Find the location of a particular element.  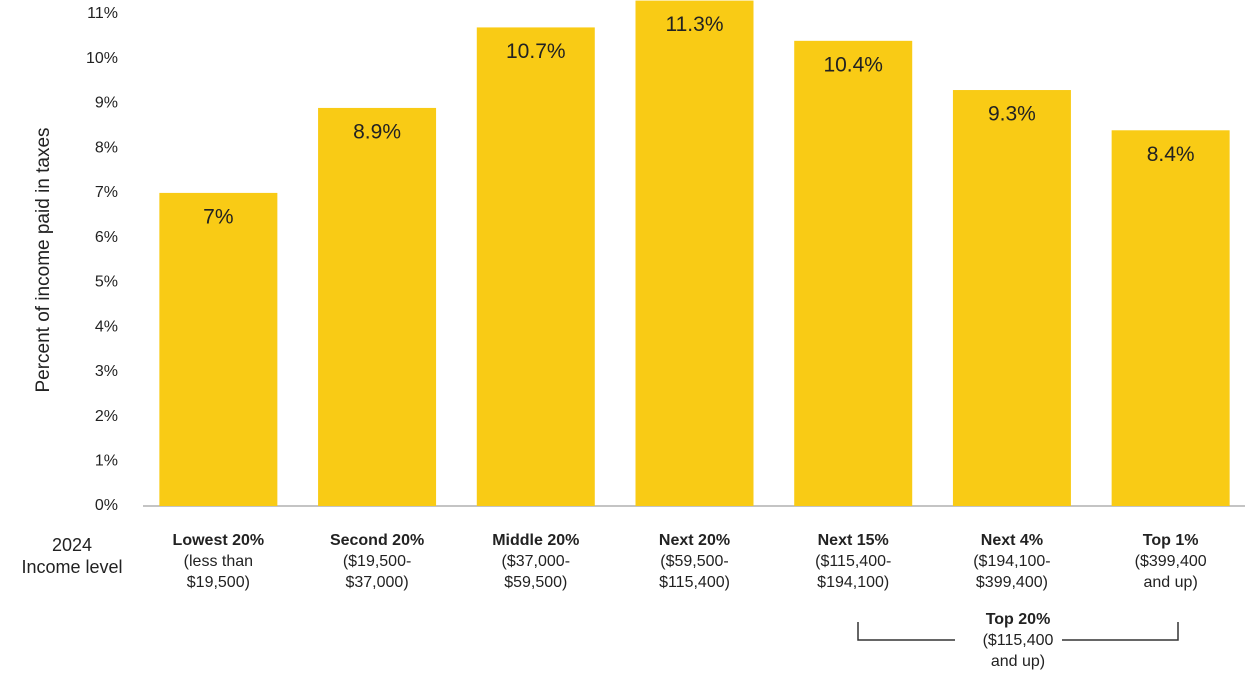

x-tick-detail: $19,500) is located at coordinates (218, 582).